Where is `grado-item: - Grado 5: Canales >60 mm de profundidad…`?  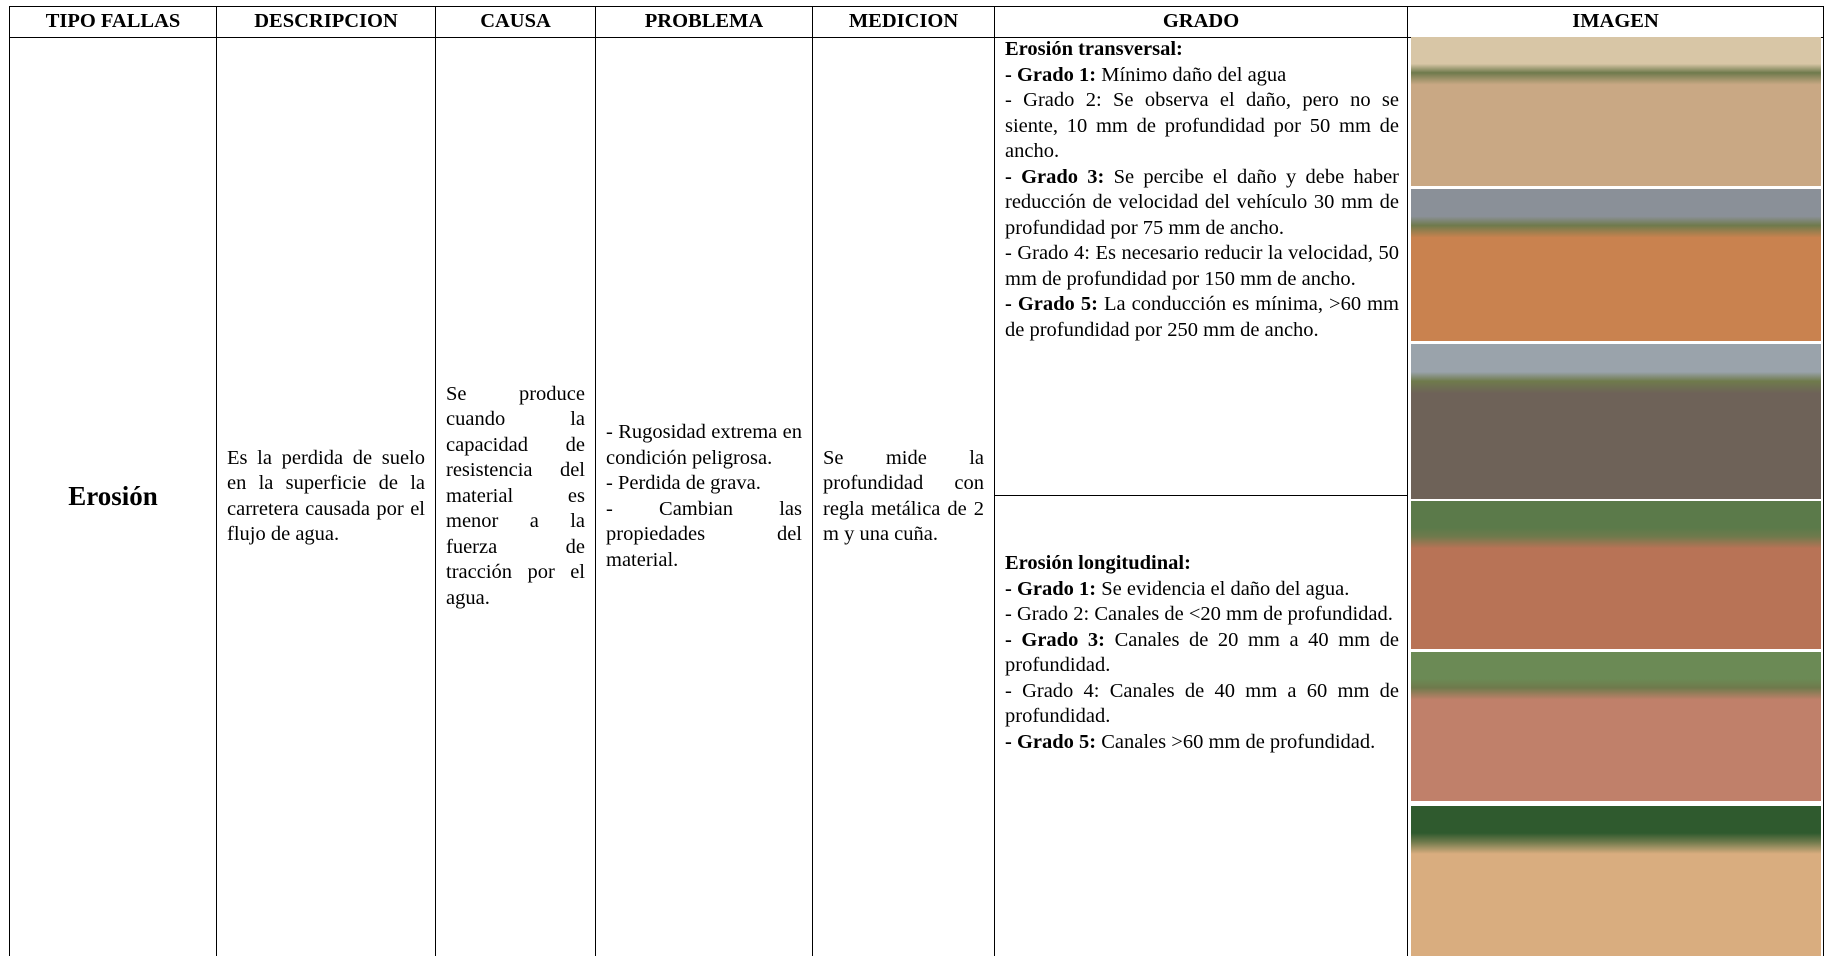
grado-item: - Grado 5: Canales >60 mm de profundidad… is located at coordinates (1202, 743).